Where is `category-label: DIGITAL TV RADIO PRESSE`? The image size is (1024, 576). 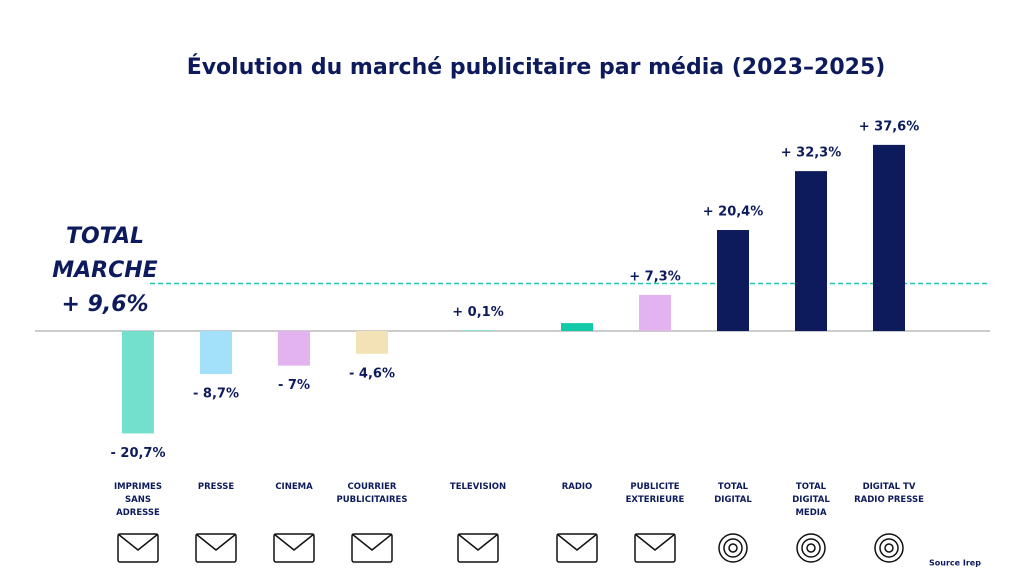 category-label: DIGITAL TV RADIO PRESSE is located at coordinates (889, 493).